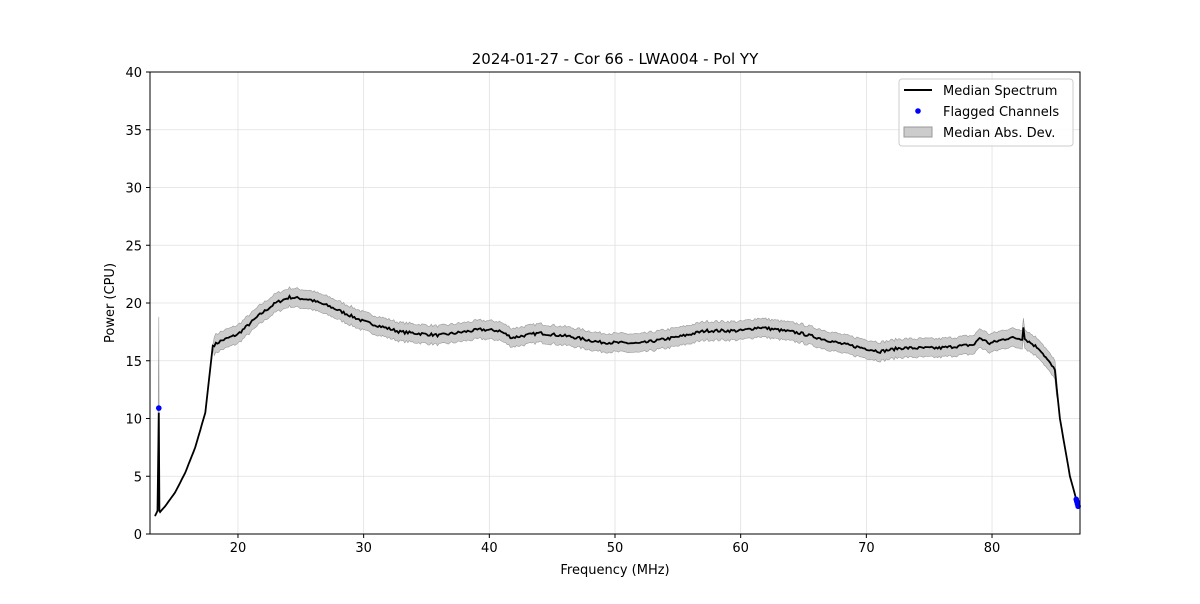 This screenshot has width=1200, height=604. Describe the element at coordinates (133, 189) in the screenshot. I see `y-tick-label: 30` at that location.